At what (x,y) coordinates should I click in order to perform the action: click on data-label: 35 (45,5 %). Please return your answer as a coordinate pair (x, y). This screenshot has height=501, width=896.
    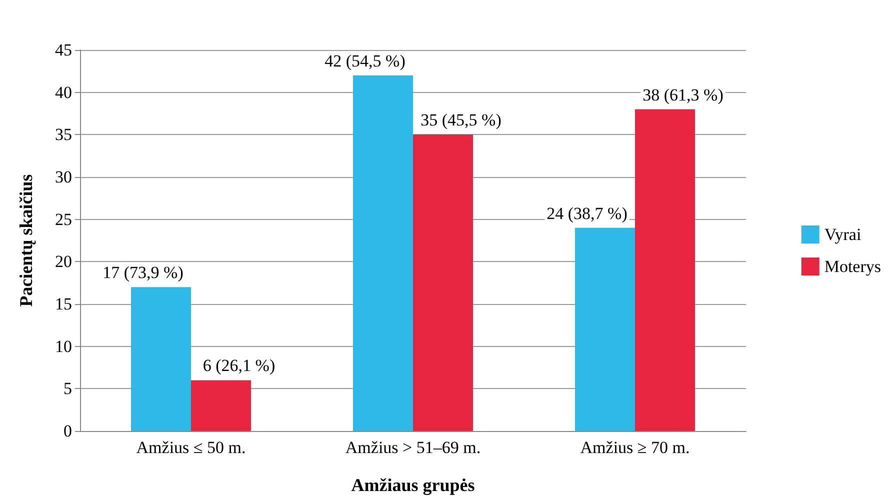
    Looking at the image, I should click on (461, 120).